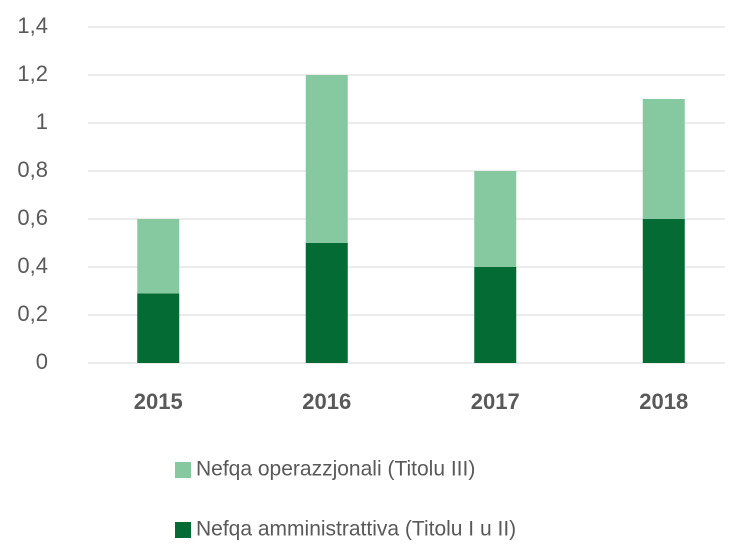  What do you see at coordinates (326, 401) in the screenshot?
I see `x-tick-label: 2016` at bounding box center [326, 401].